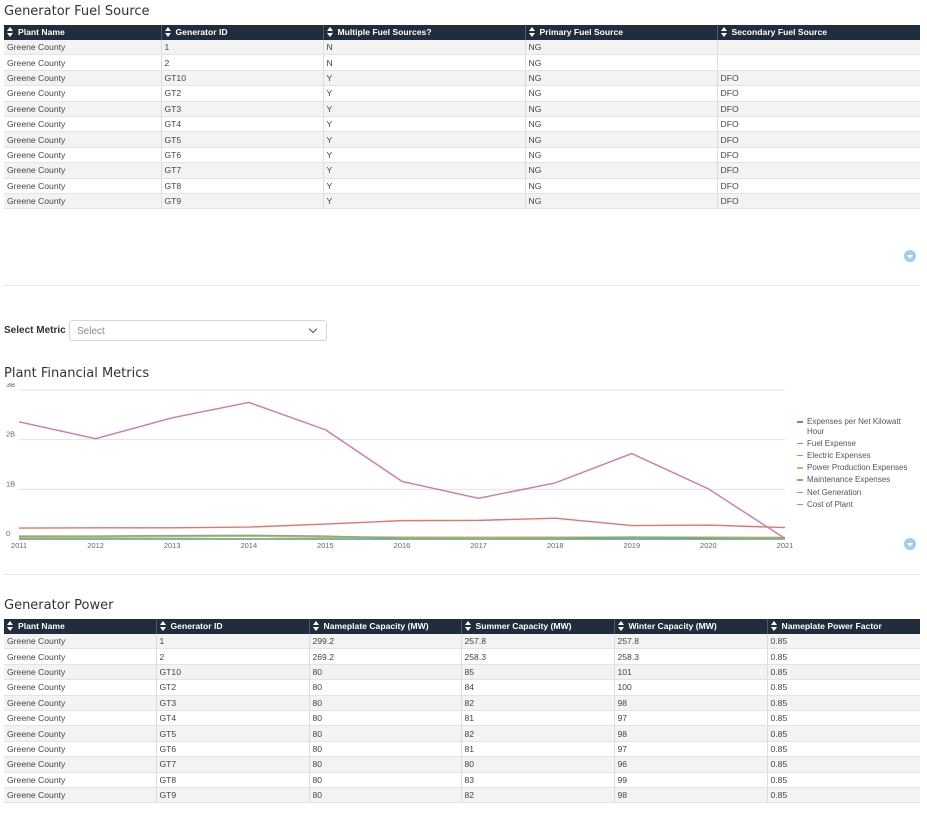 This screenshot has width=927, height=815. What do you see at coordinates (691, 780) in the screenshot?
I see `table-cell: 99` at bounding box center [691, 780].